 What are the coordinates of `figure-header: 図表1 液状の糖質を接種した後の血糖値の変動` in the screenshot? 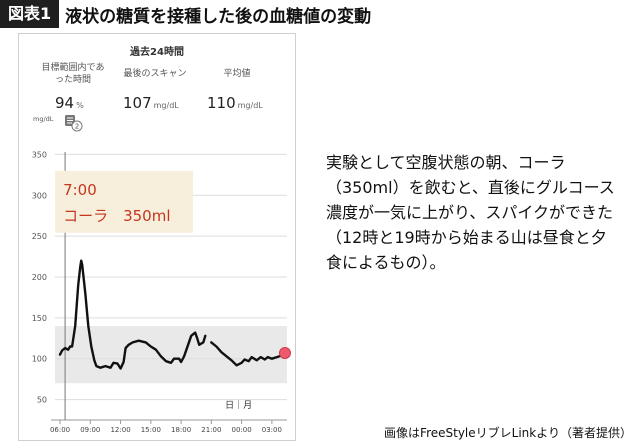 It's located at (185, 14).